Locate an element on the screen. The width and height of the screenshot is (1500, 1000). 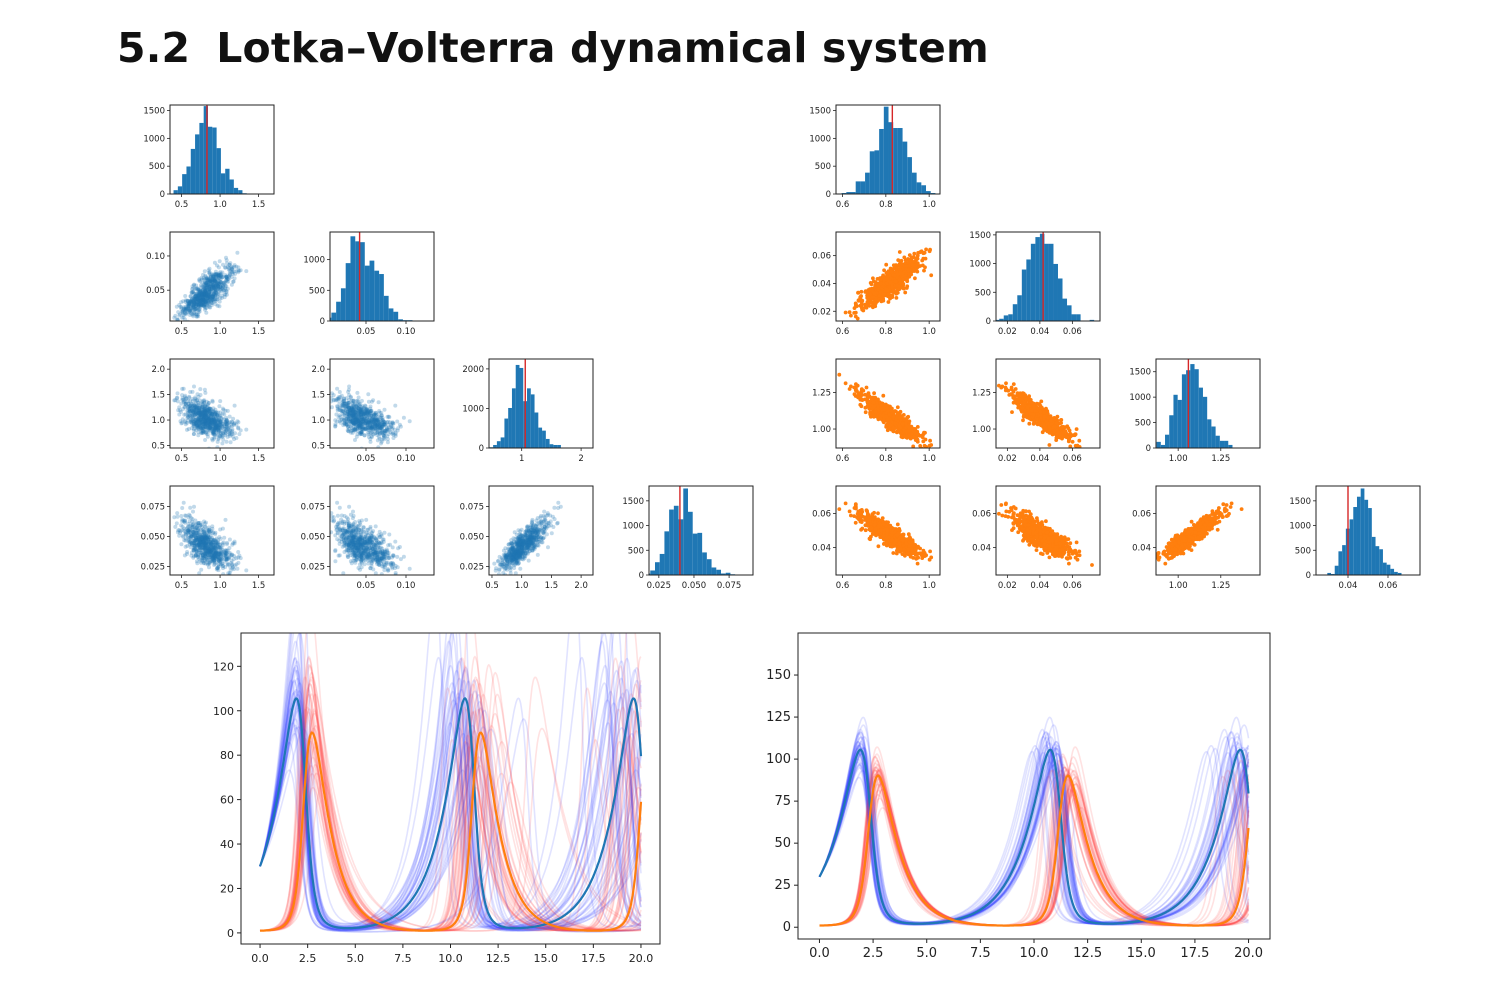
y-tick-label: 2.0 is located at coordinates (318, 370).